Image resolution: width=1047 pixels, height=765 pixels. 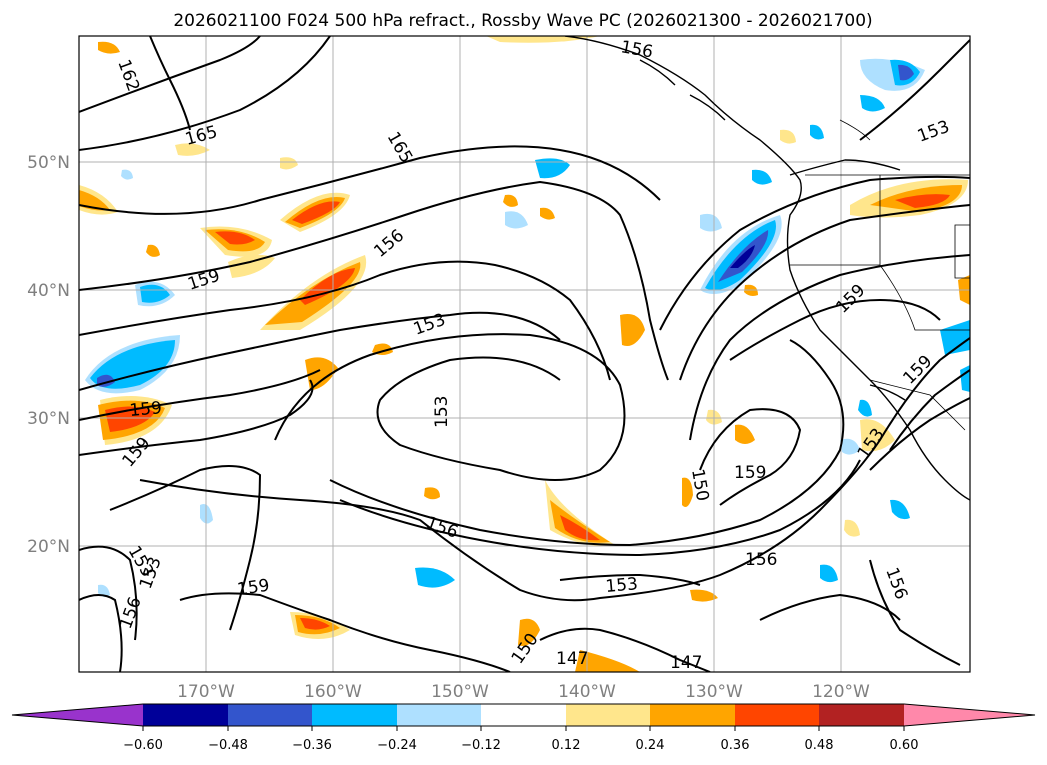 What do you see at coordinates (523, 692) in the screenshot?
I see `longitude-labels: 170°W 160°W 150°W 140°W 130°W 120°W` at bounding box center [523, 692].